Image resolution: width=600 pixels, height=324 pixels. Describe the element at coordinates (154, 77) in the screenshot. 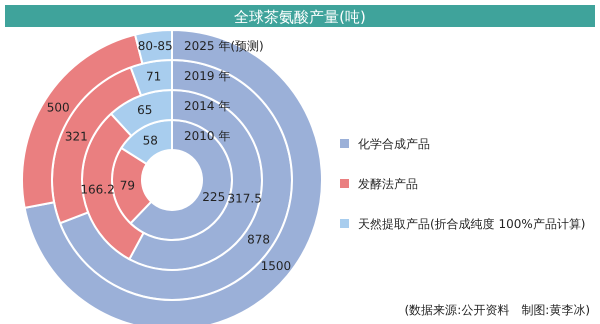

I see `data-label: 71` at that location.